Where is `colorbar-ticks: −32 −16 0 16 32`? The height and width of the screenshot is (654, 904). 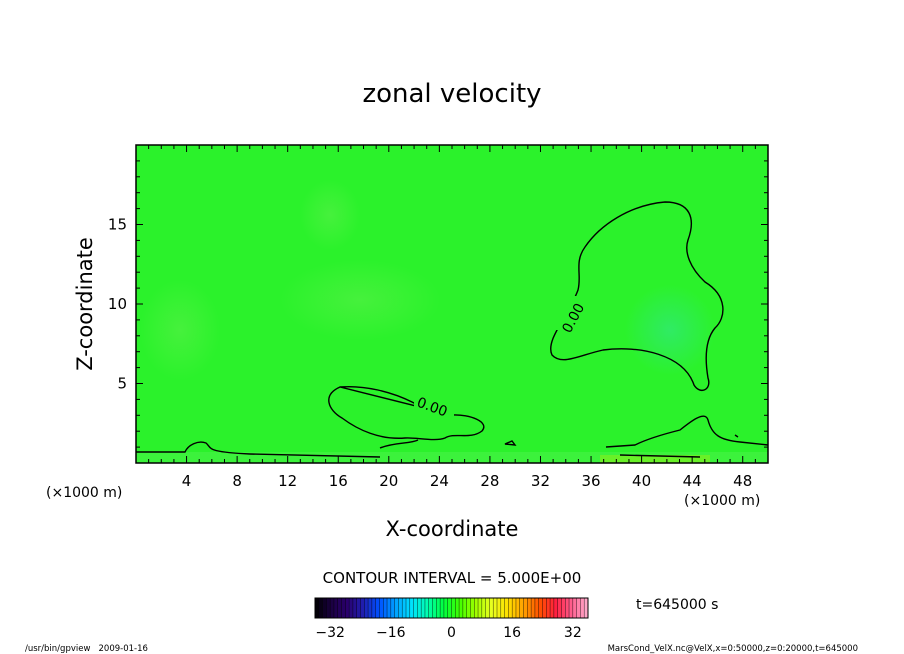 colorbar-ticks: −32 −16 0 16 32 is located at coordinates (448, 633).